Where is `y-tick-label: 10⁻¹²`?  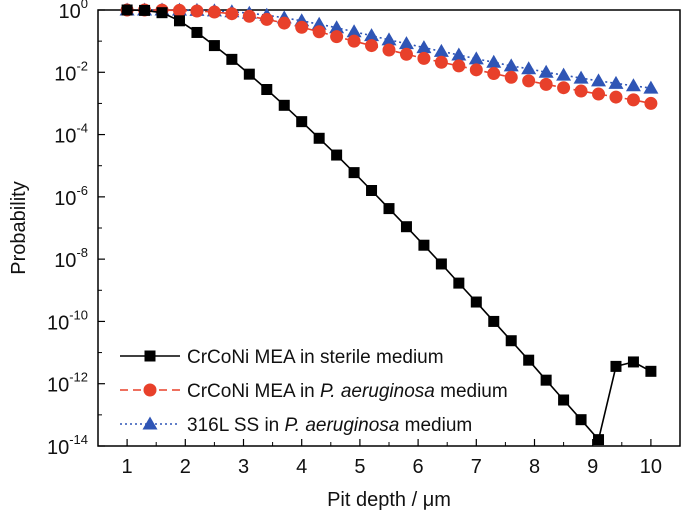 y-tick-label: 10⁻¹² is located at coordinates (67, 383).